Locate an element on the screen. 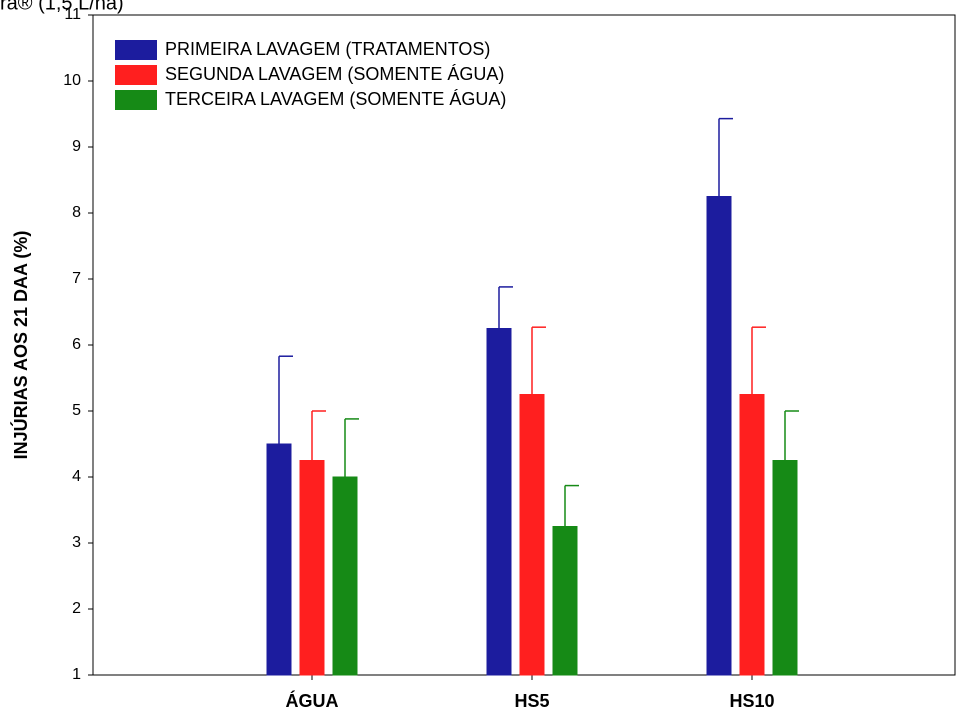 Image resolution: width=961 pixels, height=713 pixels. y-tick-label: 10 is located at coordinates (72, 80).